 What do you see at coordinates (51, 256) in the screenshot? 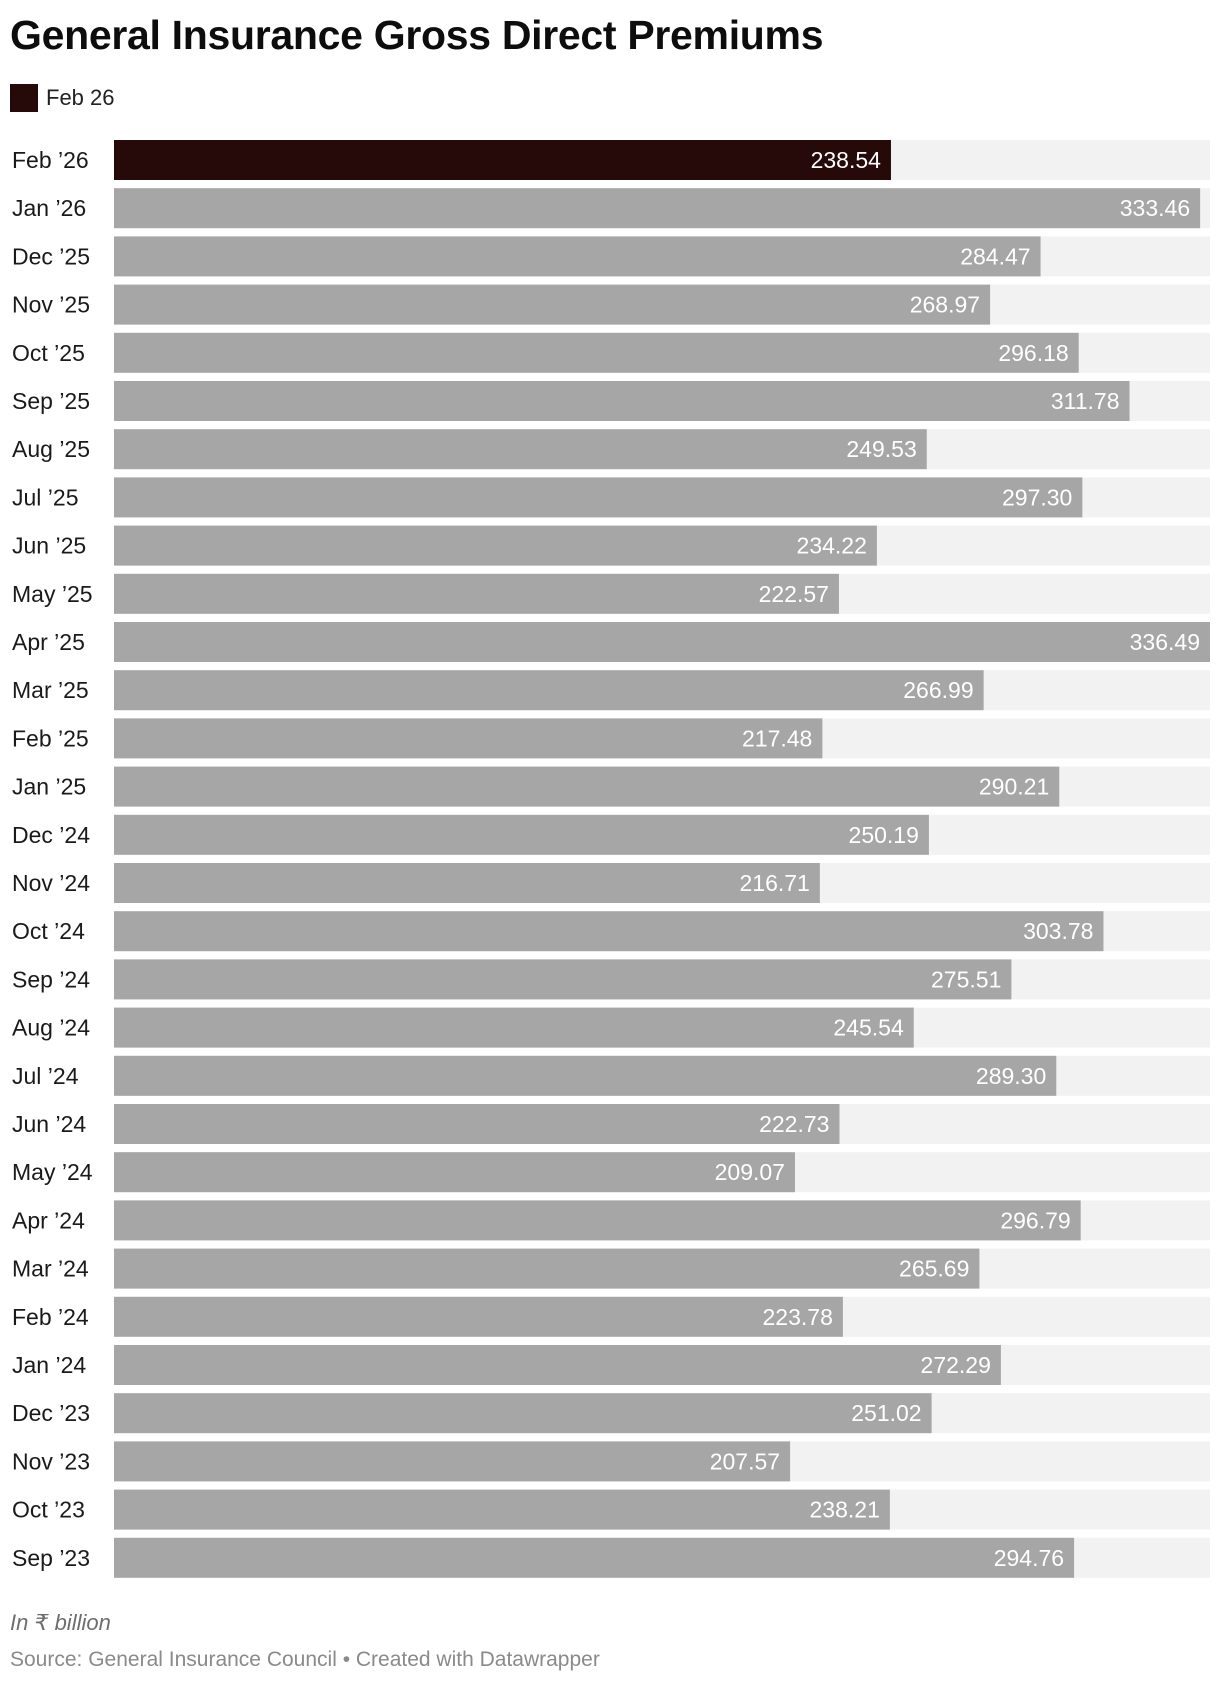
I see `category-label: Dec ’25` at bounding box center [51, 256].